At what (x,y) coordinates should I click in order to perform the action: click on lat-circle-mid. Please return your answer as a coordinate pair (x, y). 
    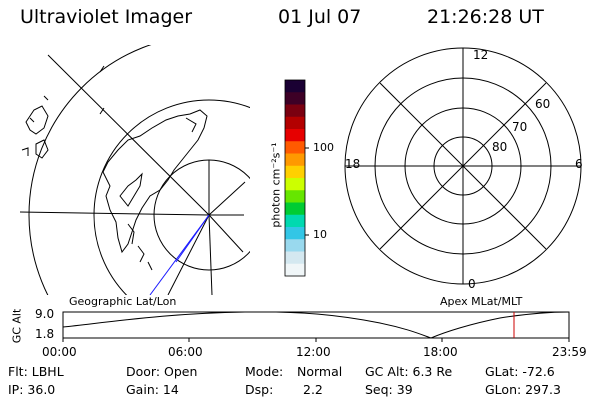
    Looking at the image, I should click on (171, 197).